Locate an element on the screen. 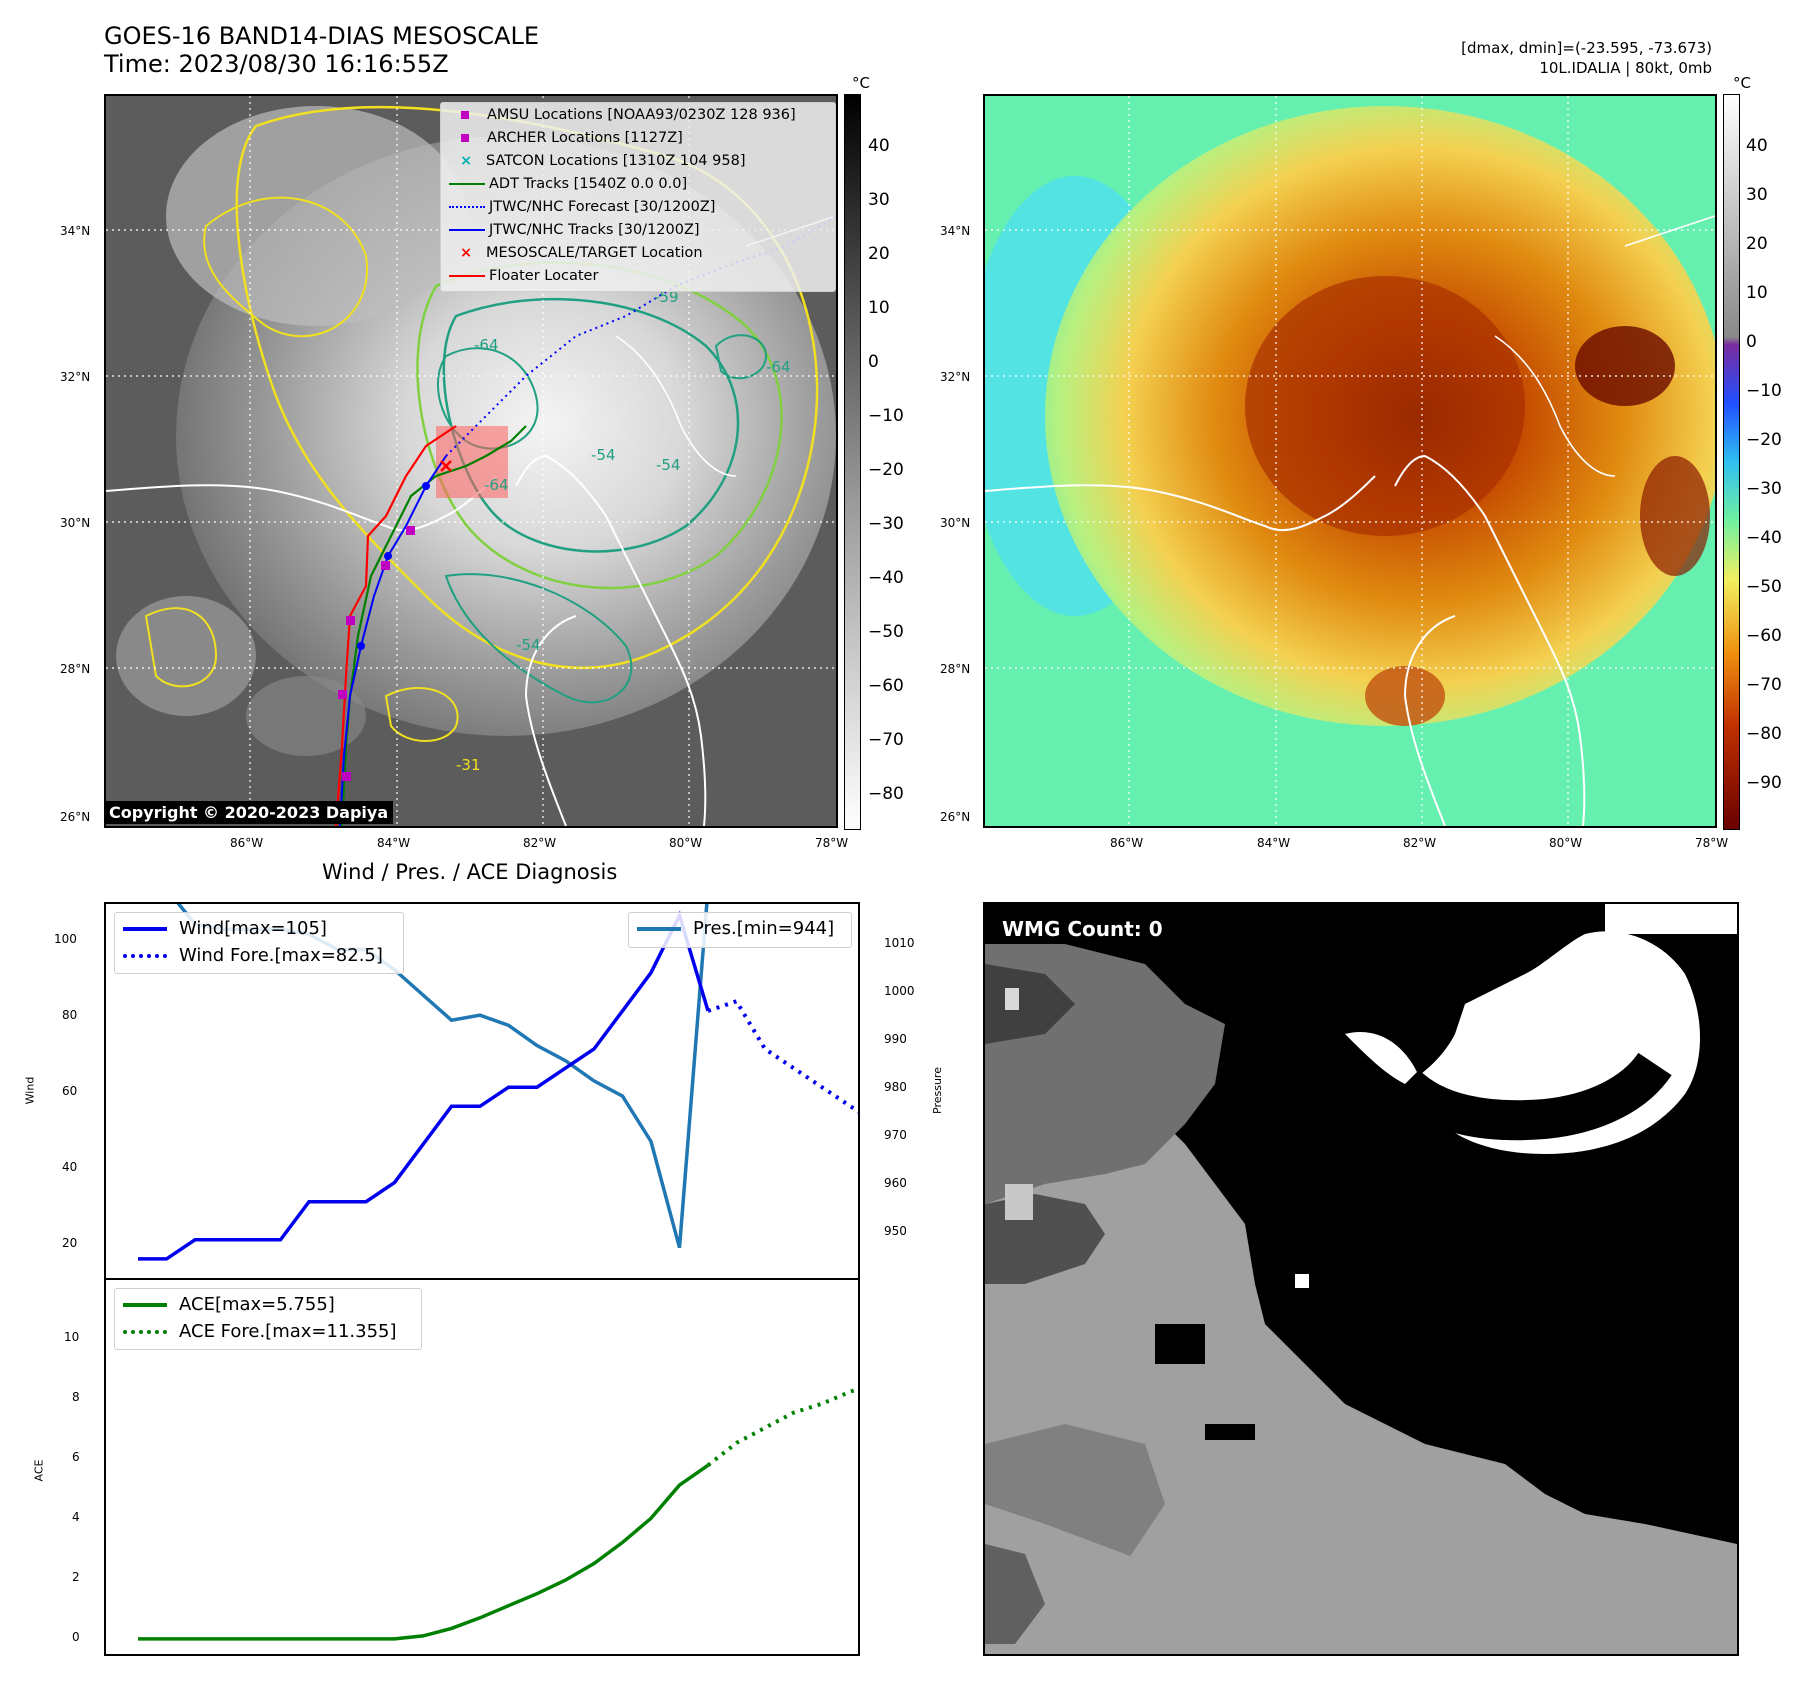  legend-entry-ace: ACE[max=5.755] is located at coordinates (229, 1304).